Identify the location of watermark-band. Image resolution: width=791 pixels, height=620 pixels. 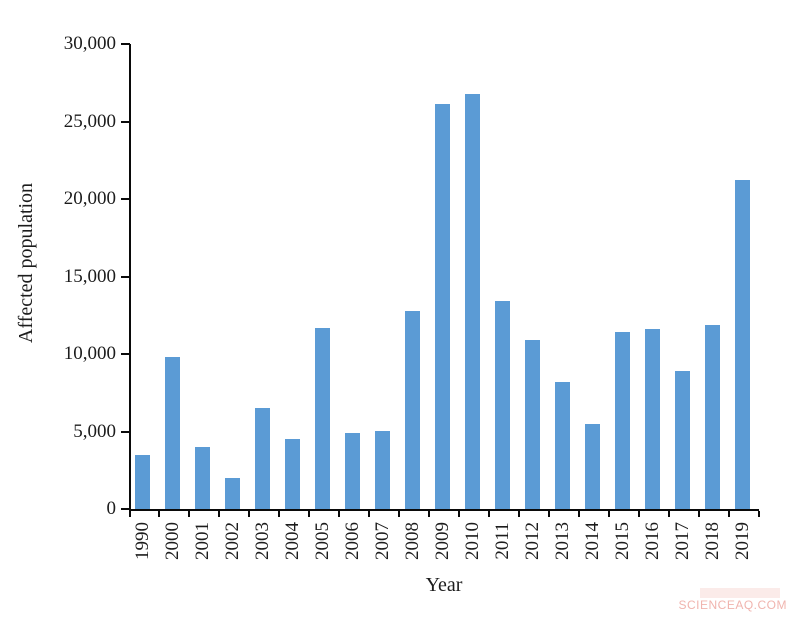
(740, 593).